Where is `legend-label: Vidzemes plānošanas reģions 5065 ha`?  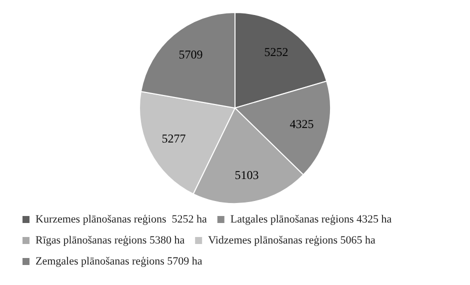 legend-label: Vidzemes plānošanas reģions 5065 ha is located at coordinates (292, 240).